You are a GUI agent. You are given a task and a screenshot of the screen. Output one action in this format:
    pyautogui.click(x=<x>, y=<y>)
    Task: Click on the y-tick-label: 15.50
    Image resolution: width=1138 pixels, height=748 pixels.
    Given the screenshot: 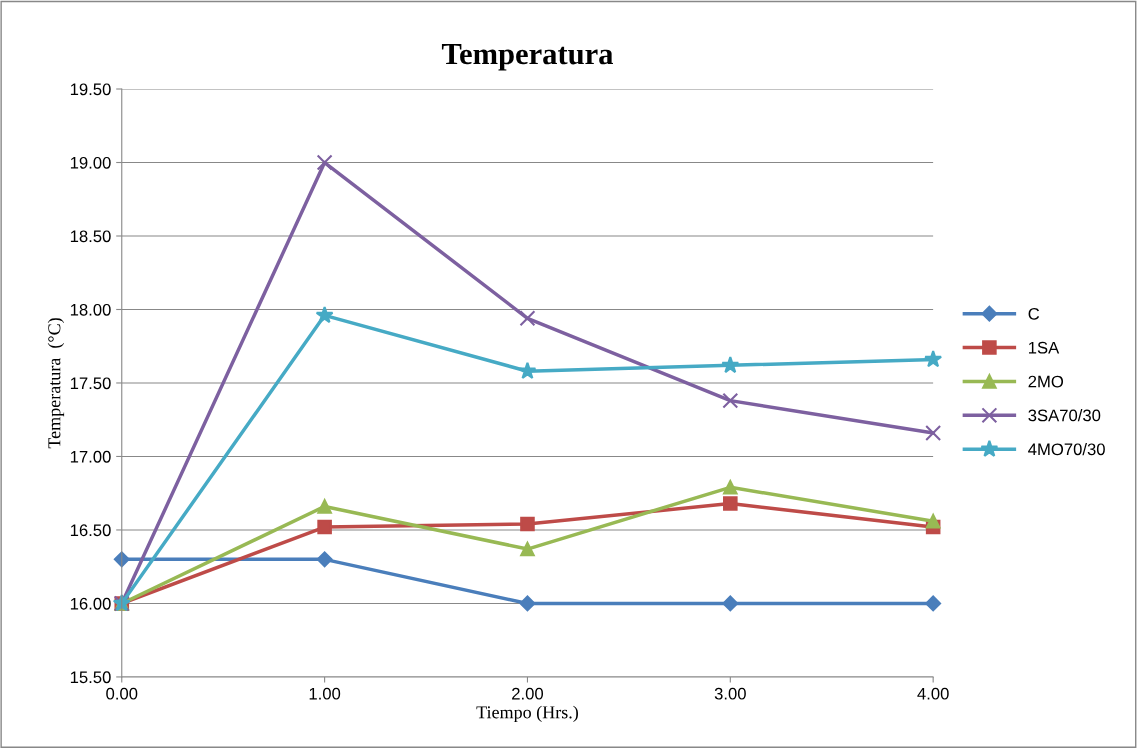 What is the action you would take?
    pyautogui.click(x=90, y=677)
    